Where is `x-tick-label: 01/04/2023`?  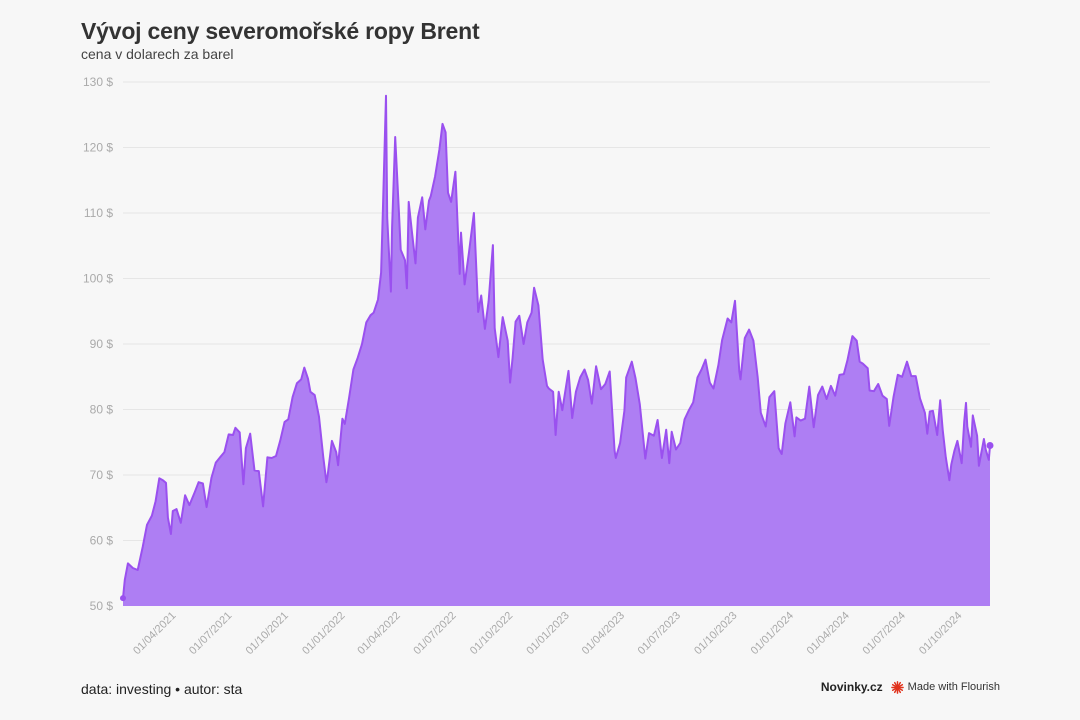 x-tick-label: 01/04/2023 is located at coordinates (603, 633).